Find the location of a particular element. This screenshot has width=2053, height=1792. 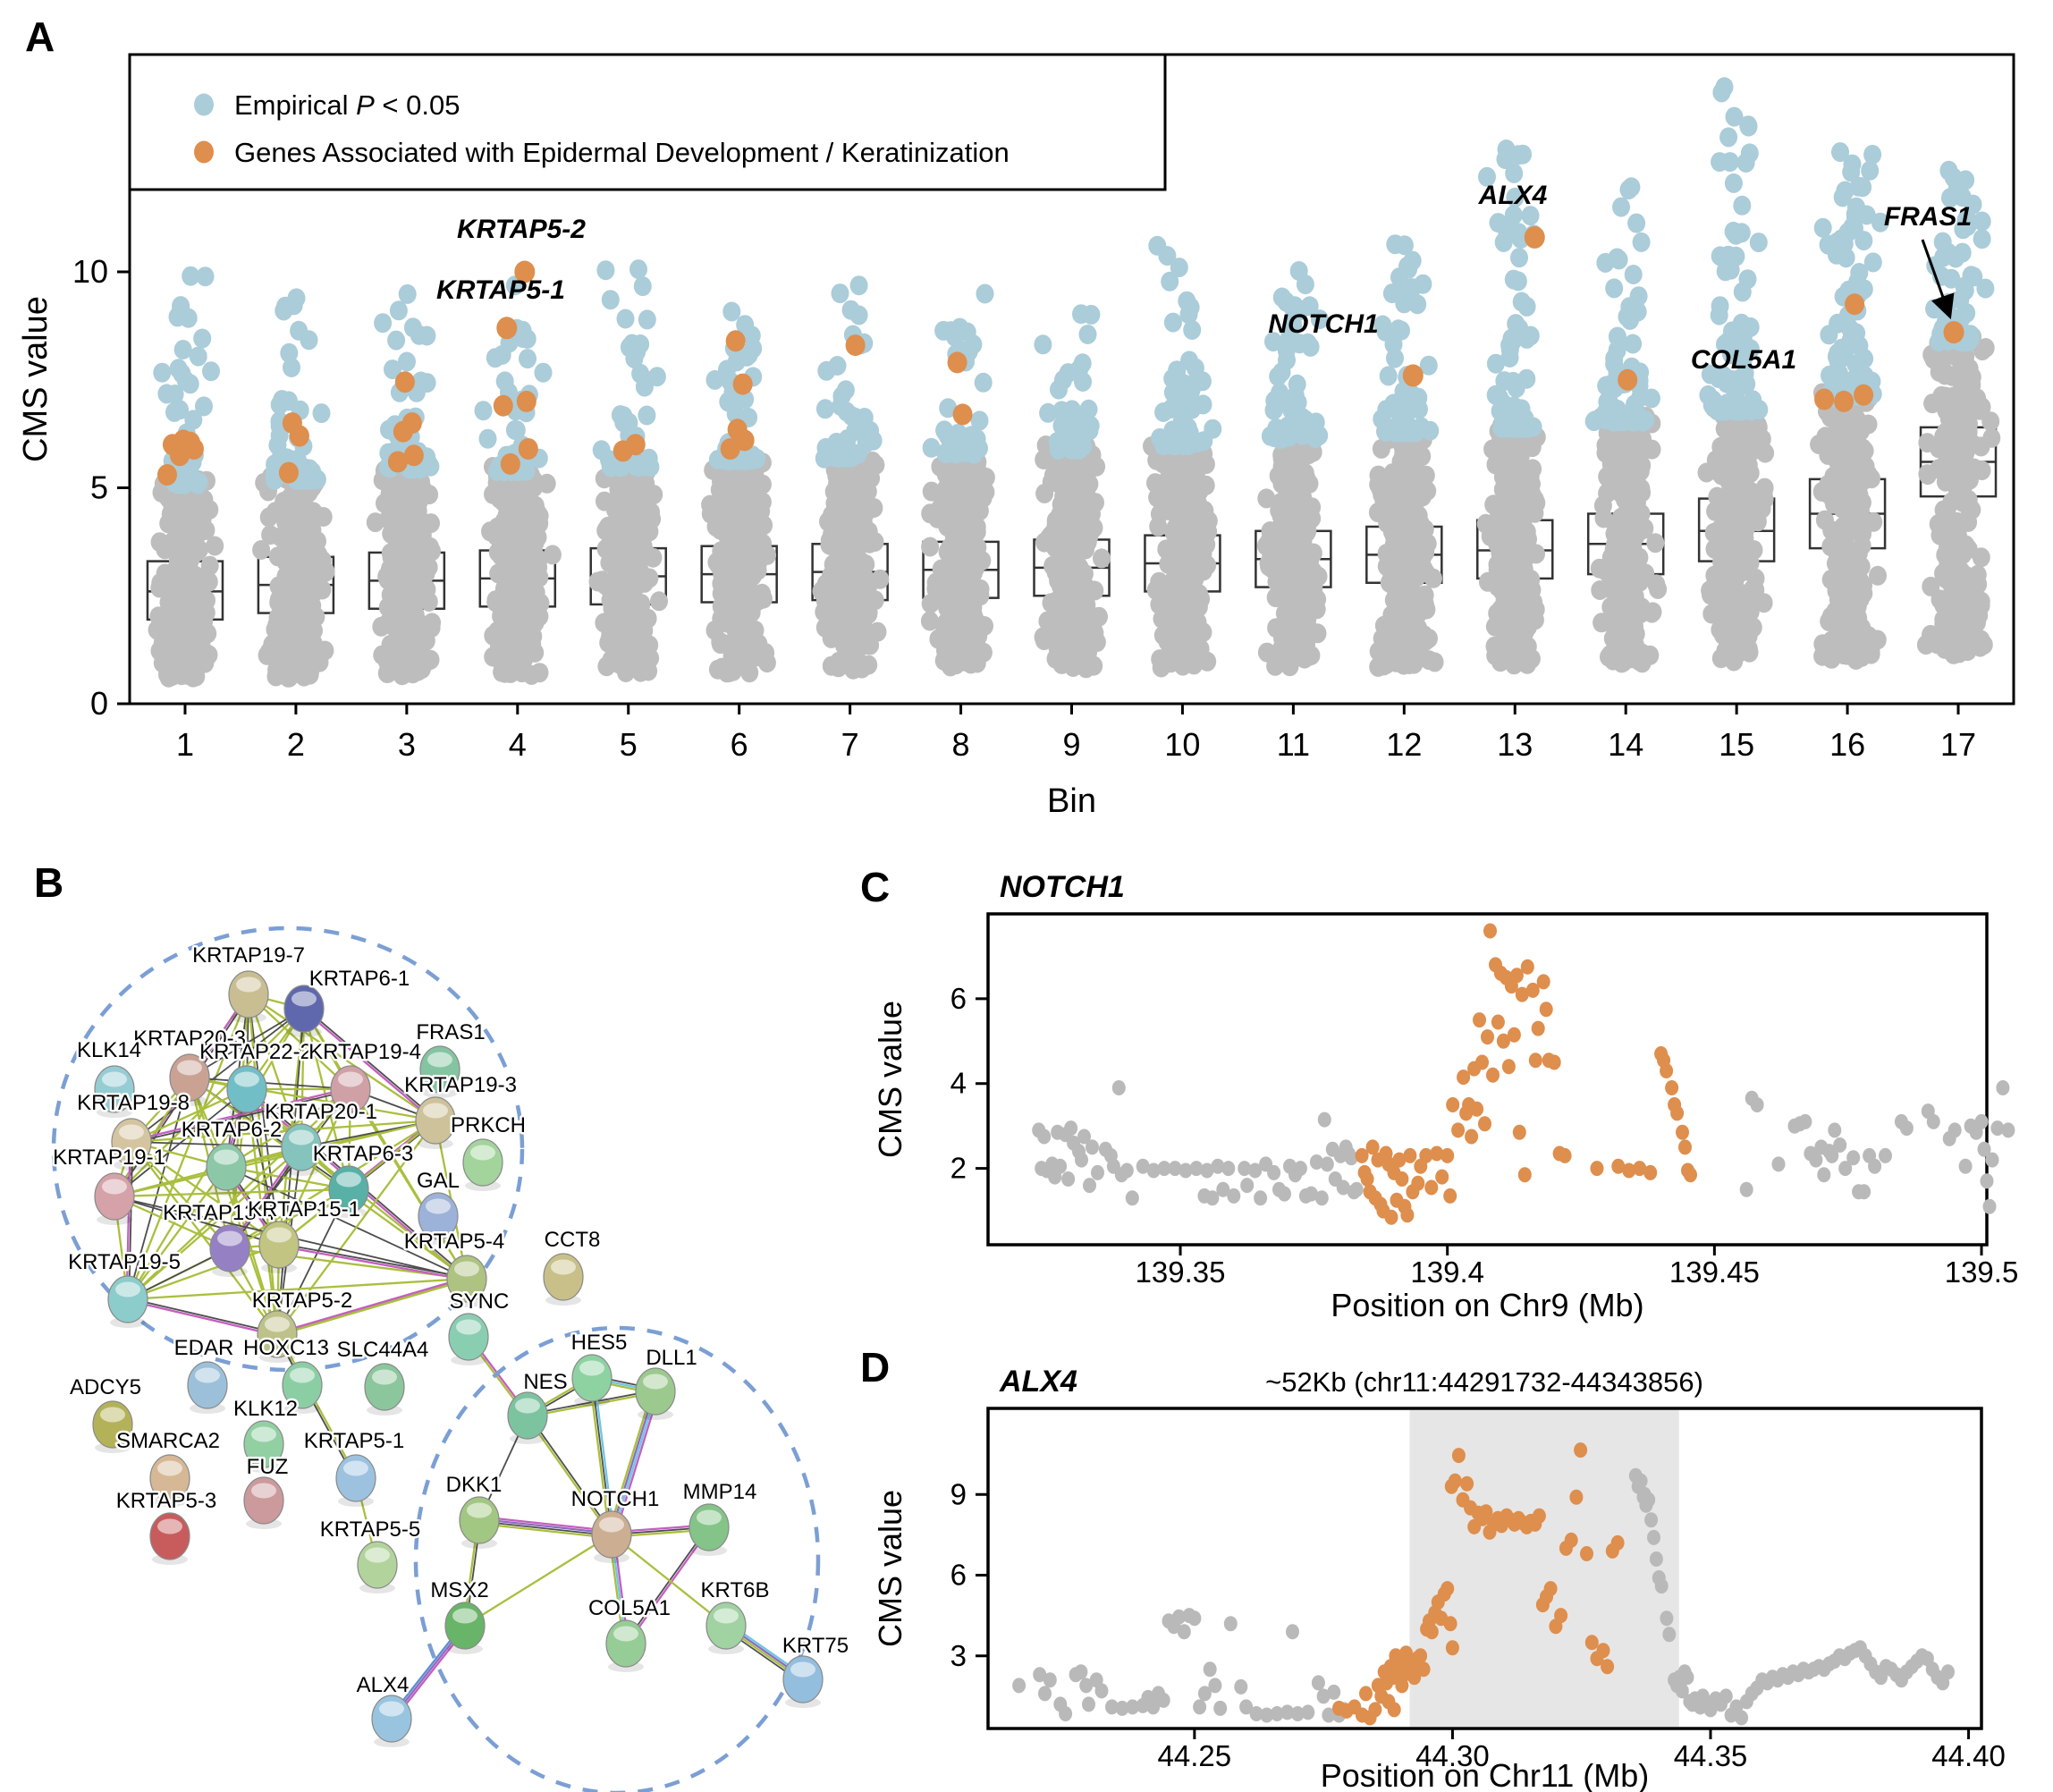

tick-label: 139.5 is located at coordinates (1982, 1272).